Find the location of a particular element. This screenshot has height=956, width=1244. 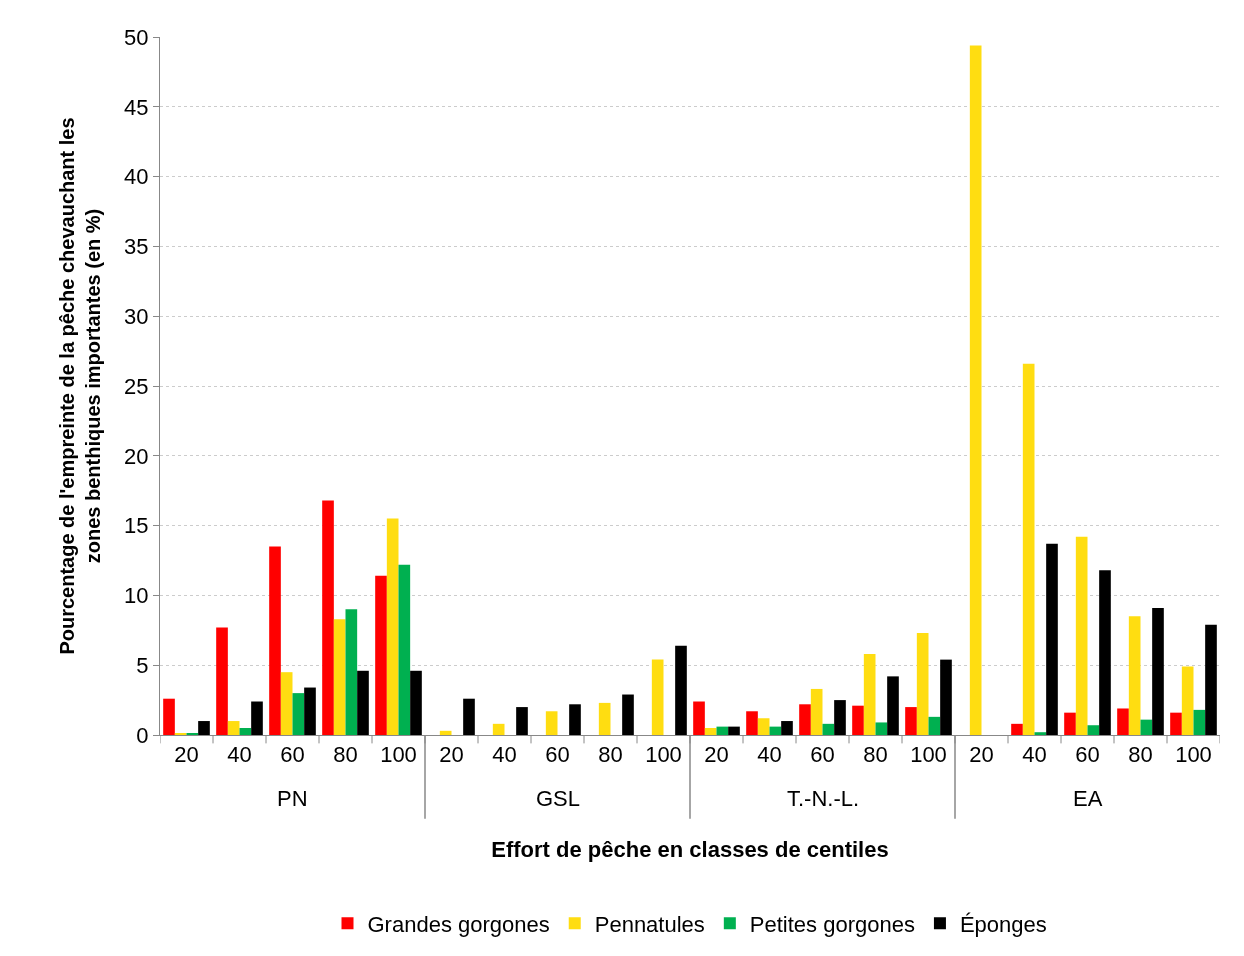

y-tick-label: 40 is located at coordinates (136, 177).